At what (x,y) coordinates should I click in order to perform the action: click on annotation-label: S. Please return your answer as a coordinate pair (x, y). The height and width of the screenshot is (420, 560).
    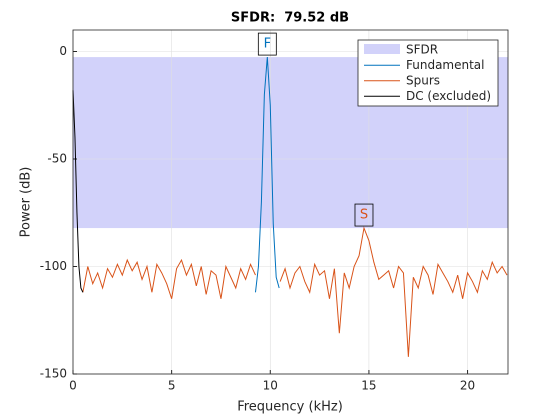
    Looking at the image, I should click on (364, 215).